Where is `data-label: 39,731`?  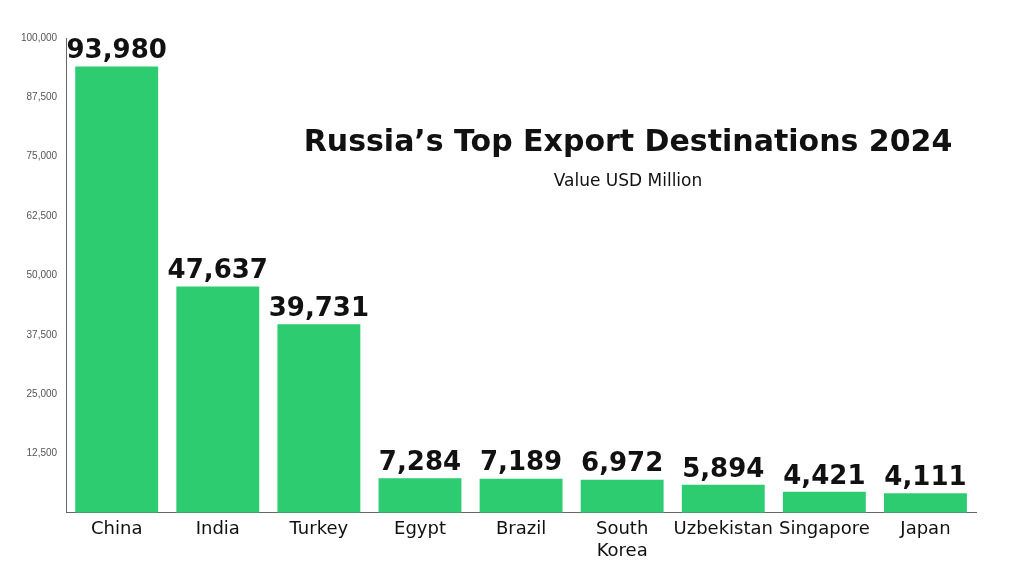 data-label: 39,731 is located at coordinates (319, 306).